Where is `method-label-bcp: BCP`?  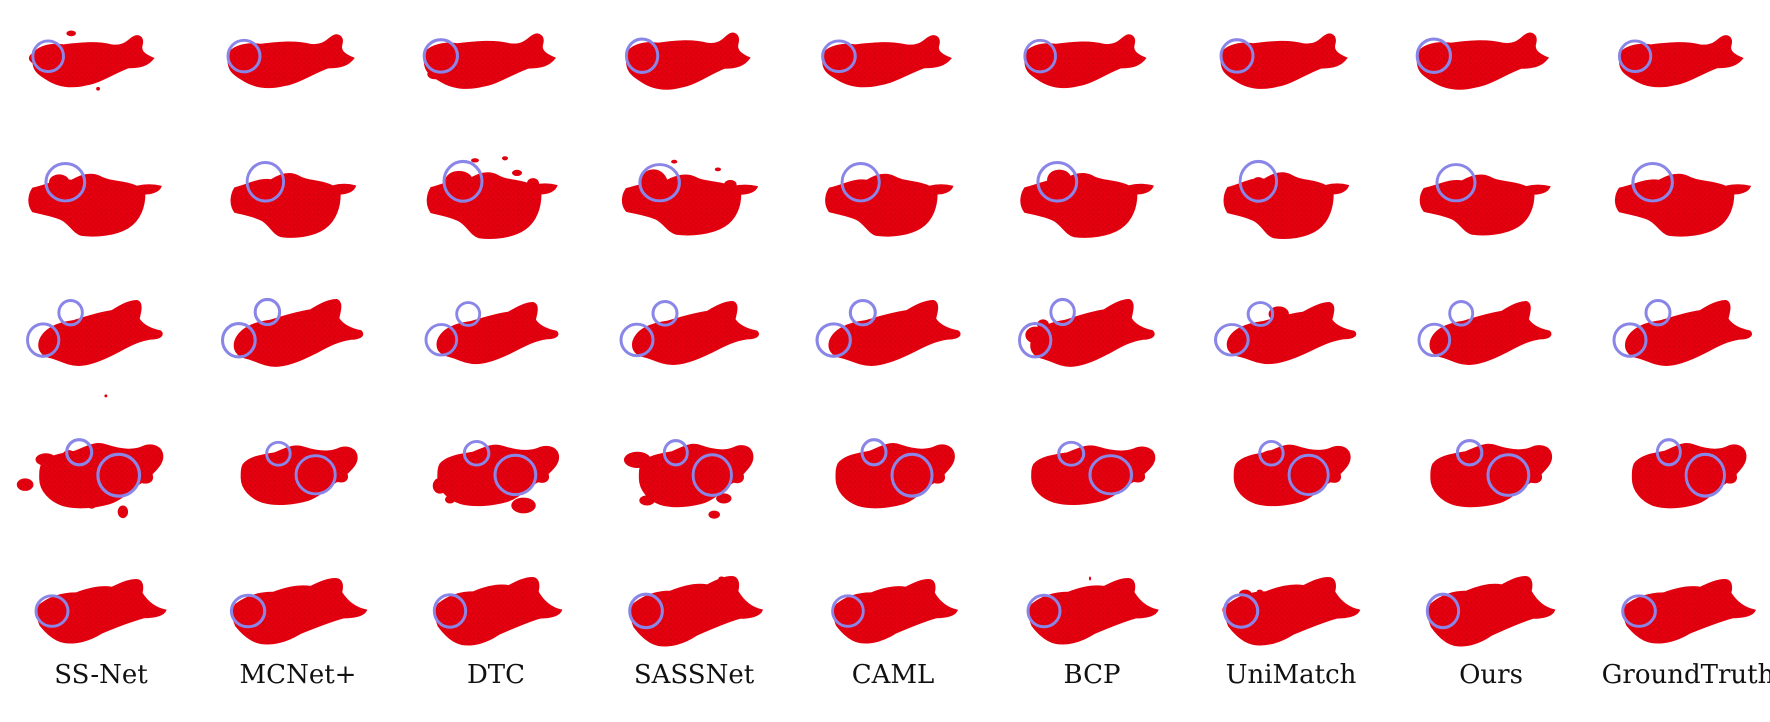
method-label-bcp: BCP is located at coordinates (1092, 675).